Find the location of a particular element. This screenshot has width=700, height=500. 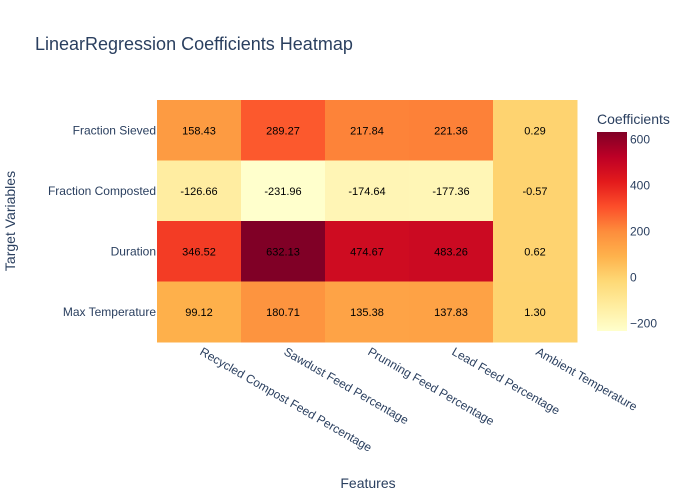

cell-value-label: 158.43 is located at coordinates (199, 131).